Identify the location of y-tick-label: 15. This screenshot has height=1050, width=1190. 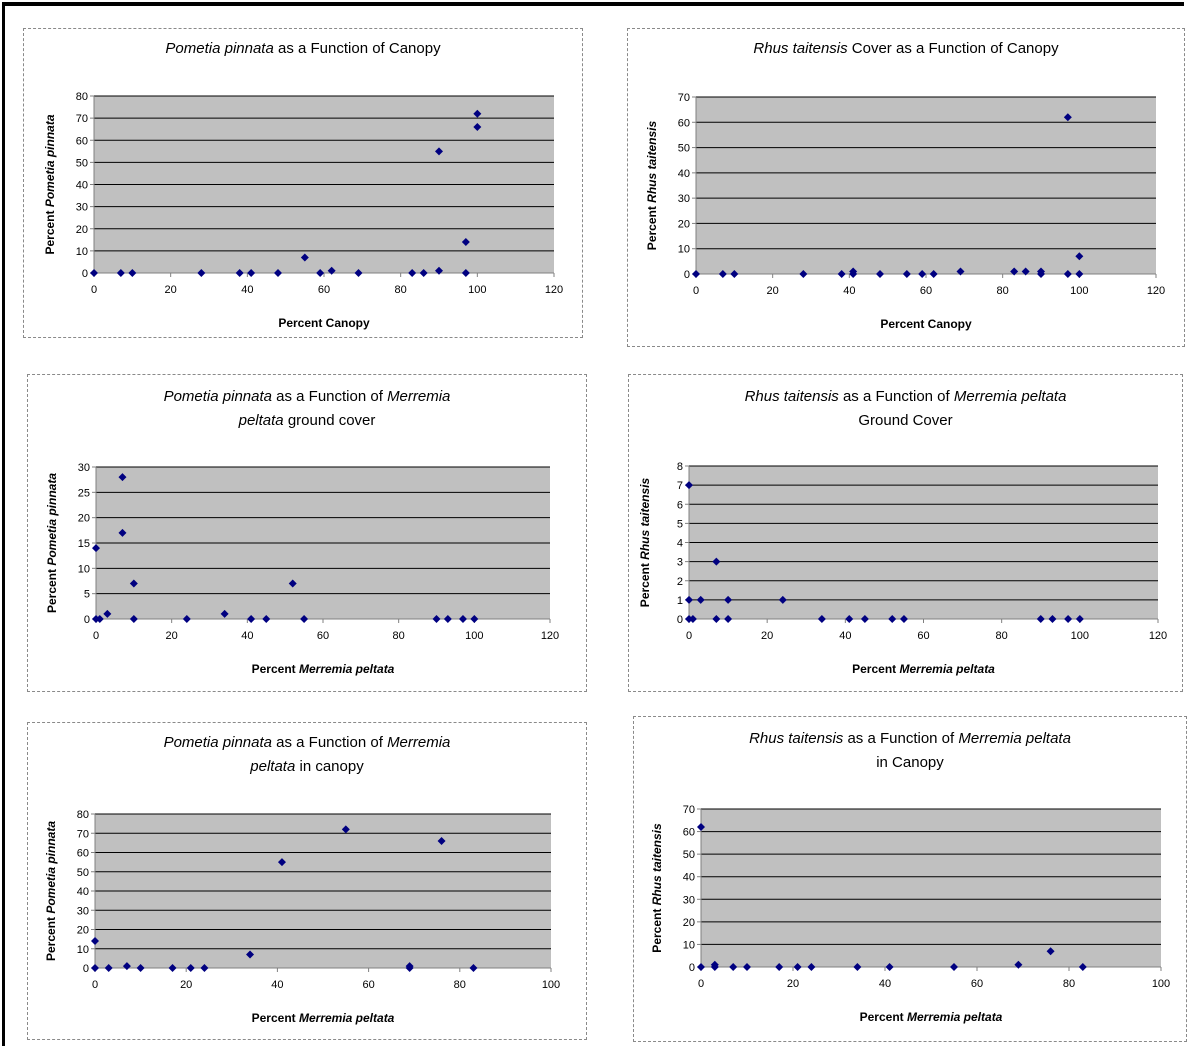
(84, 544).